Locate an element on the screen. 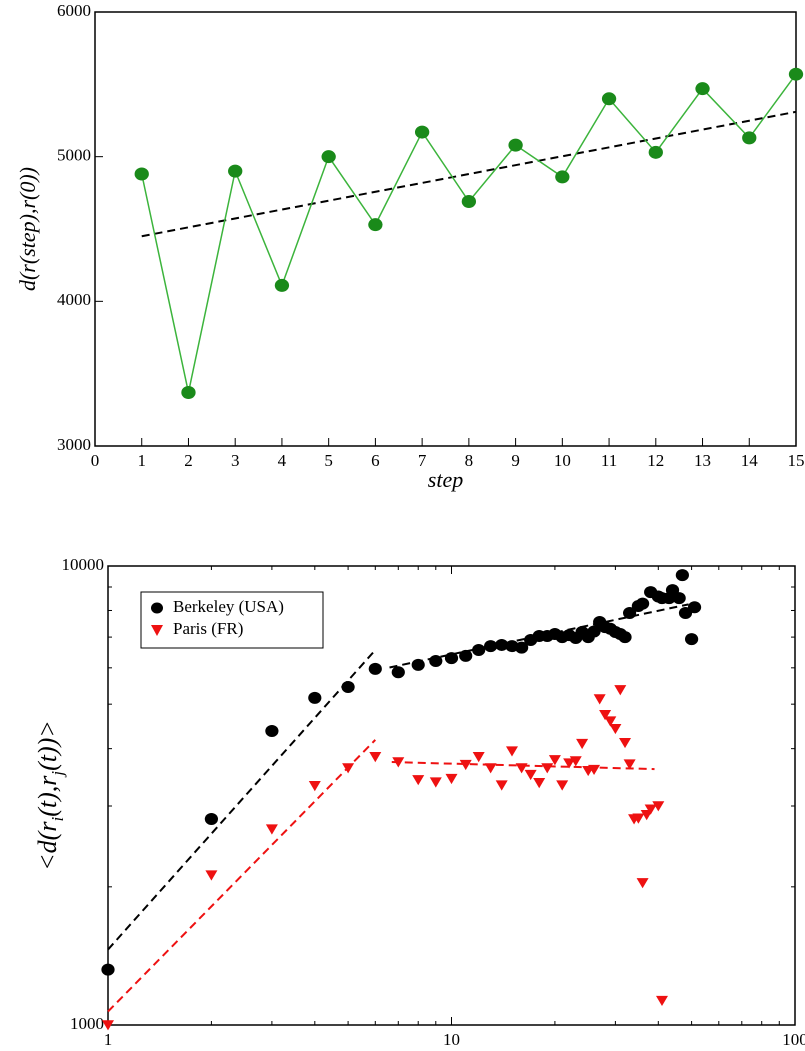 Image resolution: width=805 pixels, height=1051 pixels. y-tick-label: 10000 is located at coordinates (83, 564).